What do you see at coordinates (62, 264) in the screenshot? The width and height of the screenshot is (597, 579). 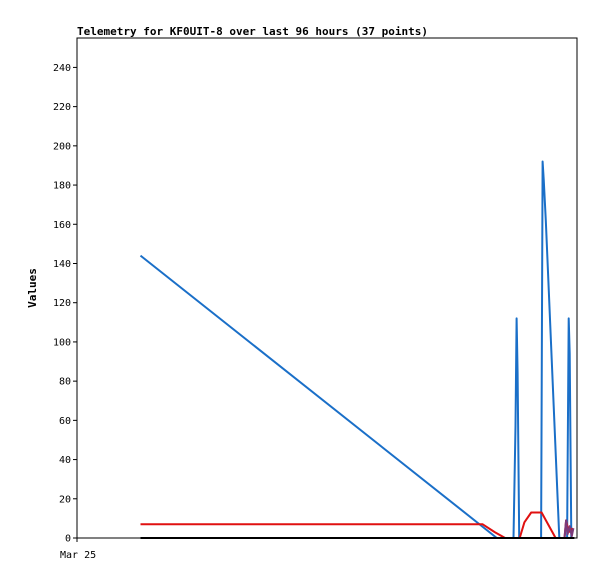 I see `y-tick-label: 140` at bounding box center [62, 264].